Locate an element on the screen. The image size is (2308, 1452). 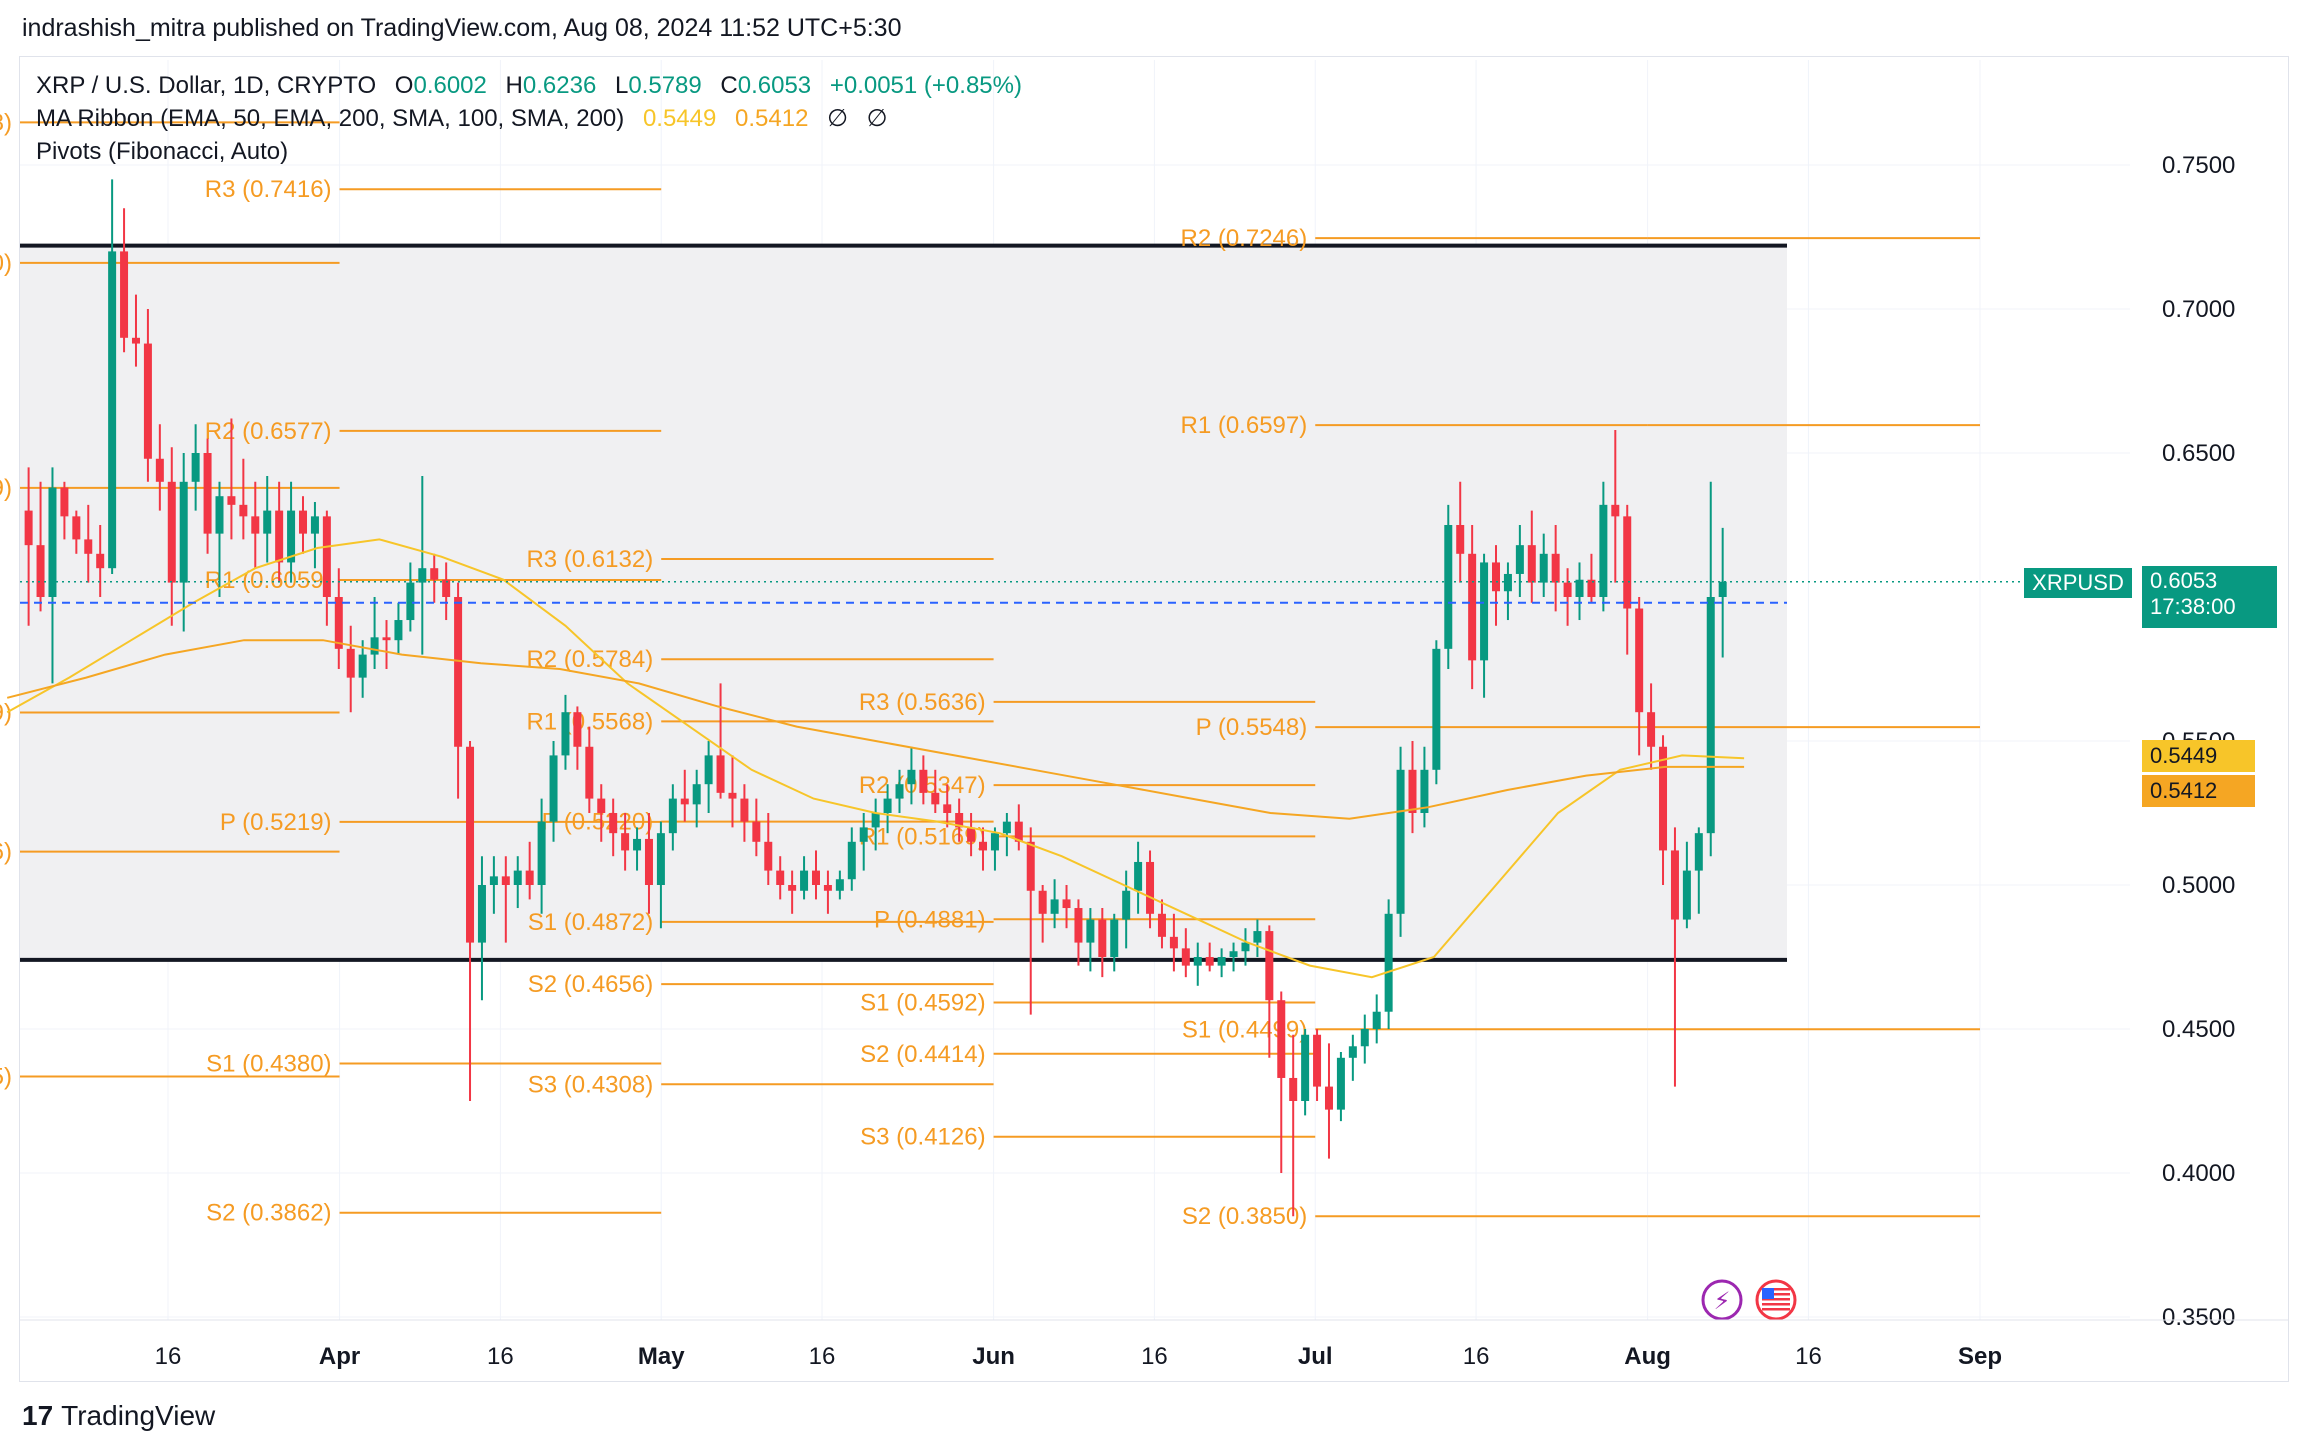
pivot-level-label: R3 (0.7416) is located at coordinates (268, 189).